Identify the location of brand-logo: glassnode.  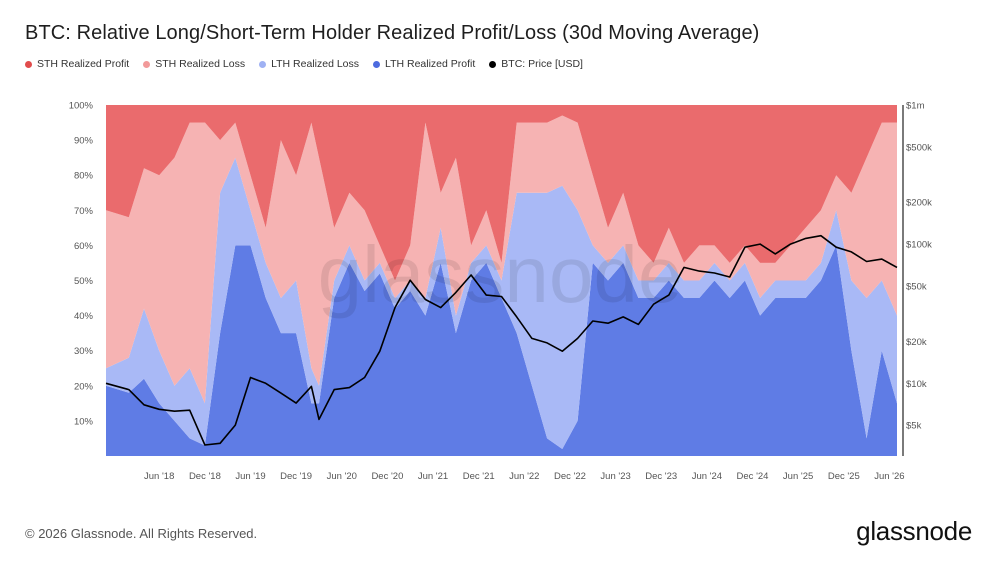
(914, 531).